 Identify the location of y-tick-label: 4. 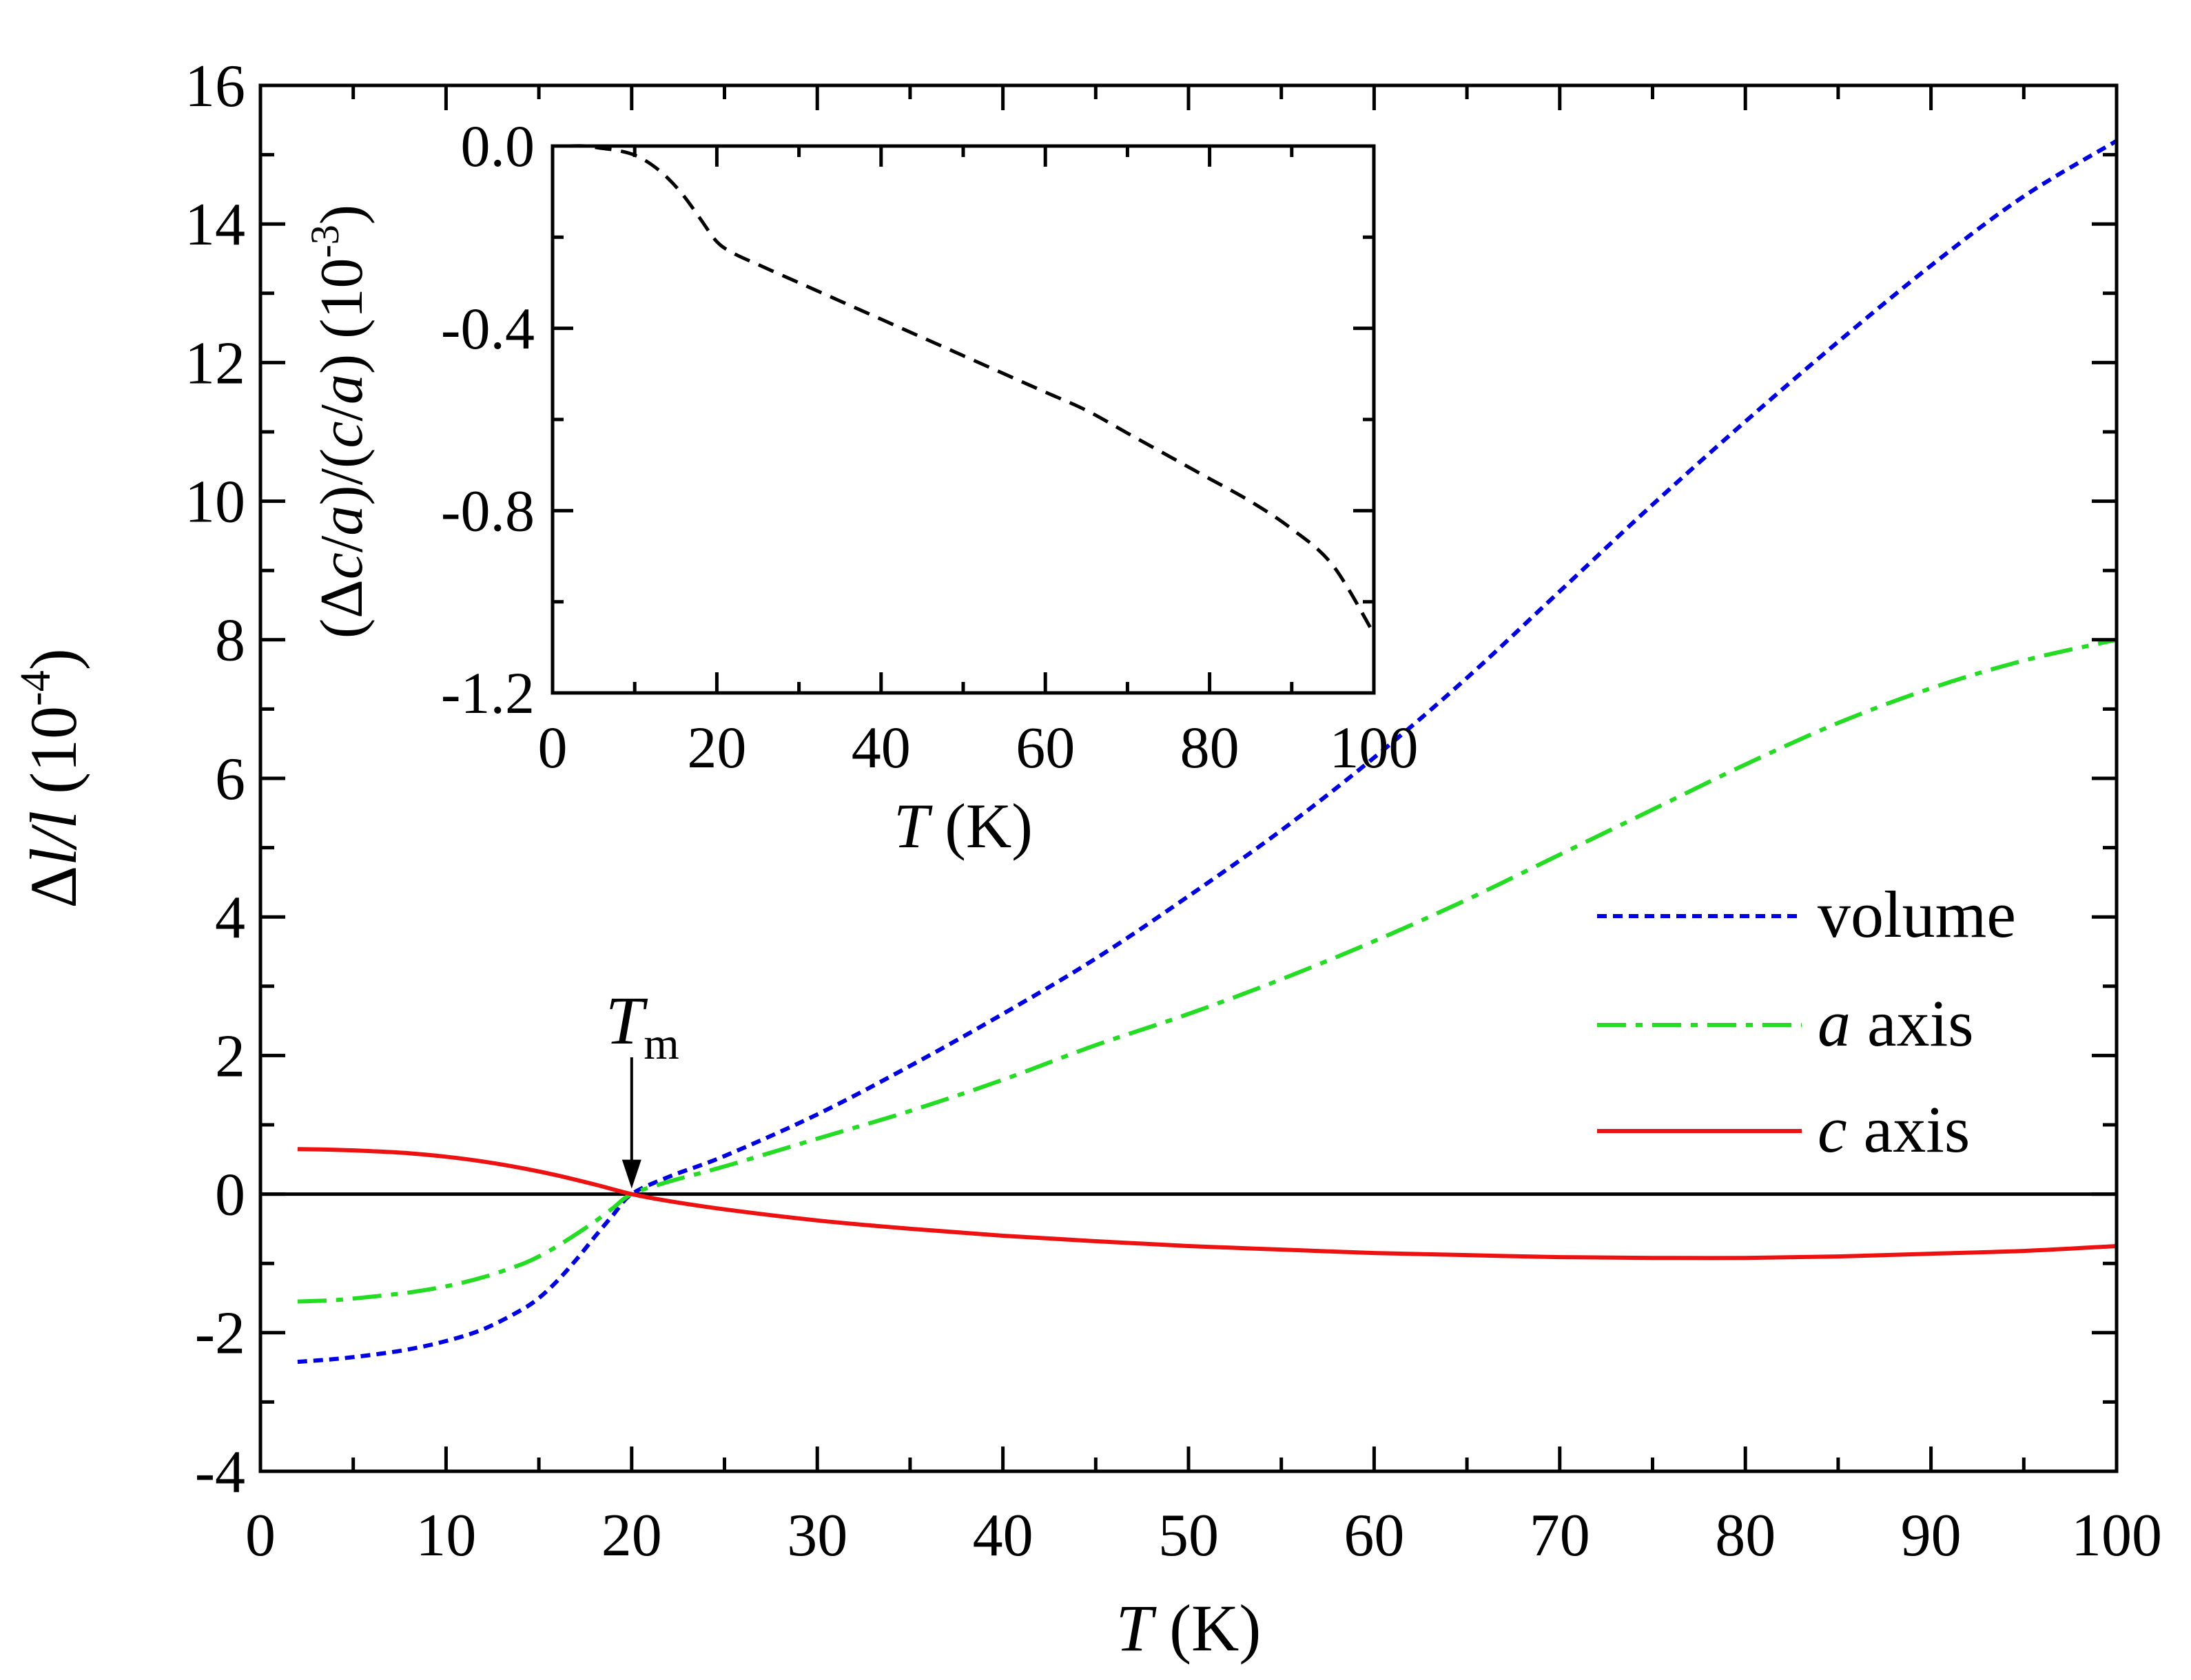
(230, 917).